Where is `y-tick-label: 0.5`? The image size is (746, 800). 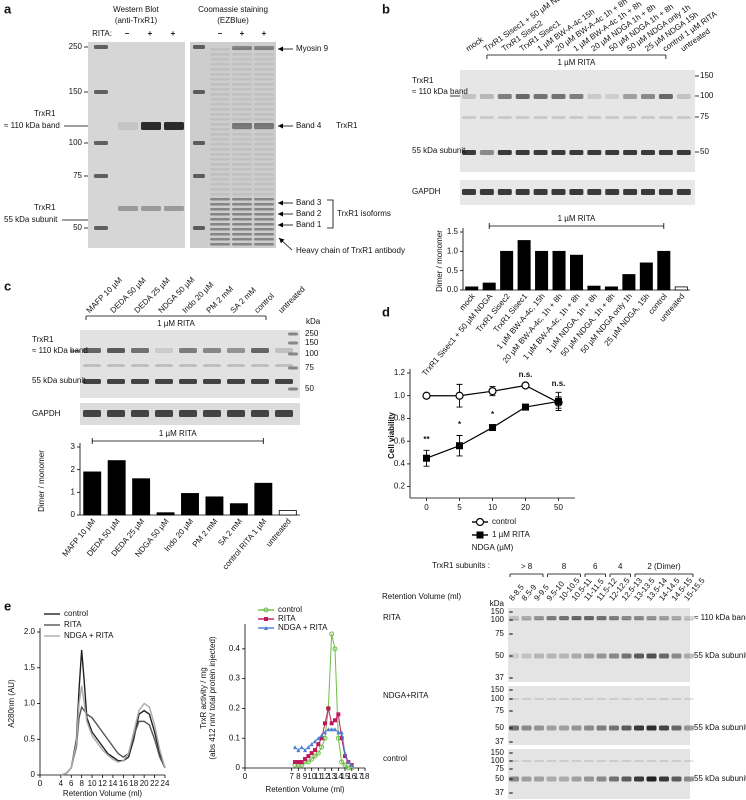
y-tick-label: 0.5 is located at coordinates (30, 738).